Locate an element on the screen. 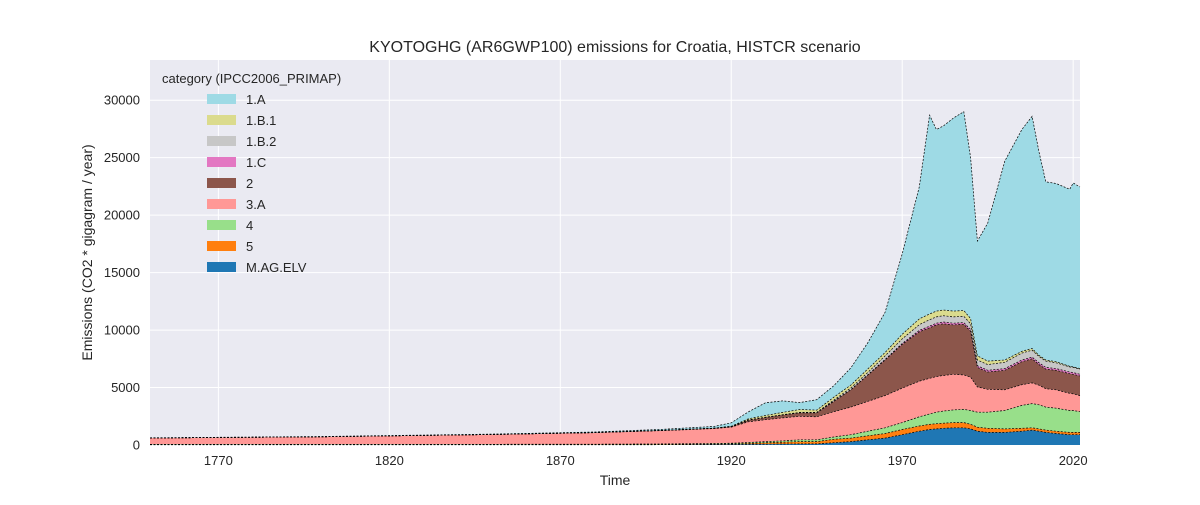 The width and height of the screenshot is (1200, 505). y-axis-ticks: 0 5000 10000 15000 20000 25000 30000 is located at coordinates (122, 273).